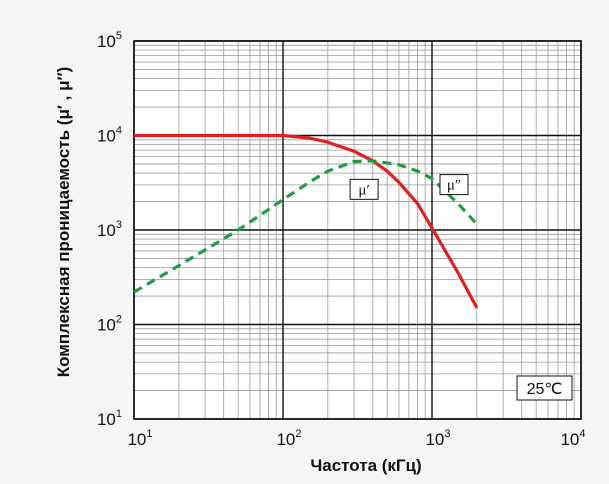  I want to click on y-tick-label: 10¹, so click(109, 418).